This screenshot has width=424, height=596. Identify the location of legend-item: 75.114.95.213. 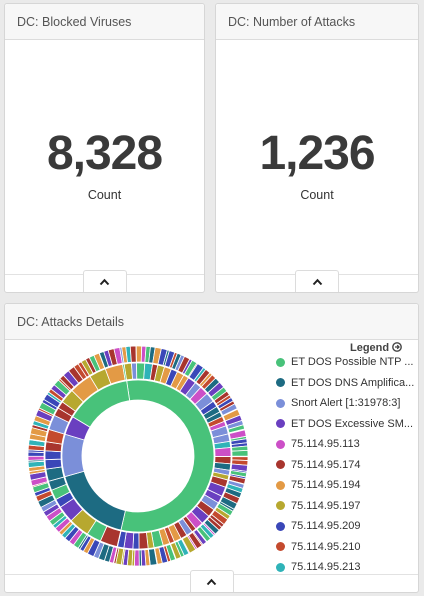
(346, 567).